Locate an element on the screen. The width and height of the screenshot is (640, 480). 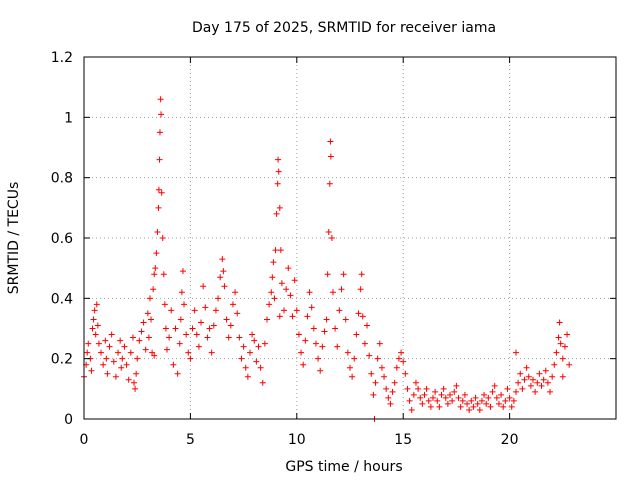
x-tick-label: 5 is located at coordinates (190, 440).